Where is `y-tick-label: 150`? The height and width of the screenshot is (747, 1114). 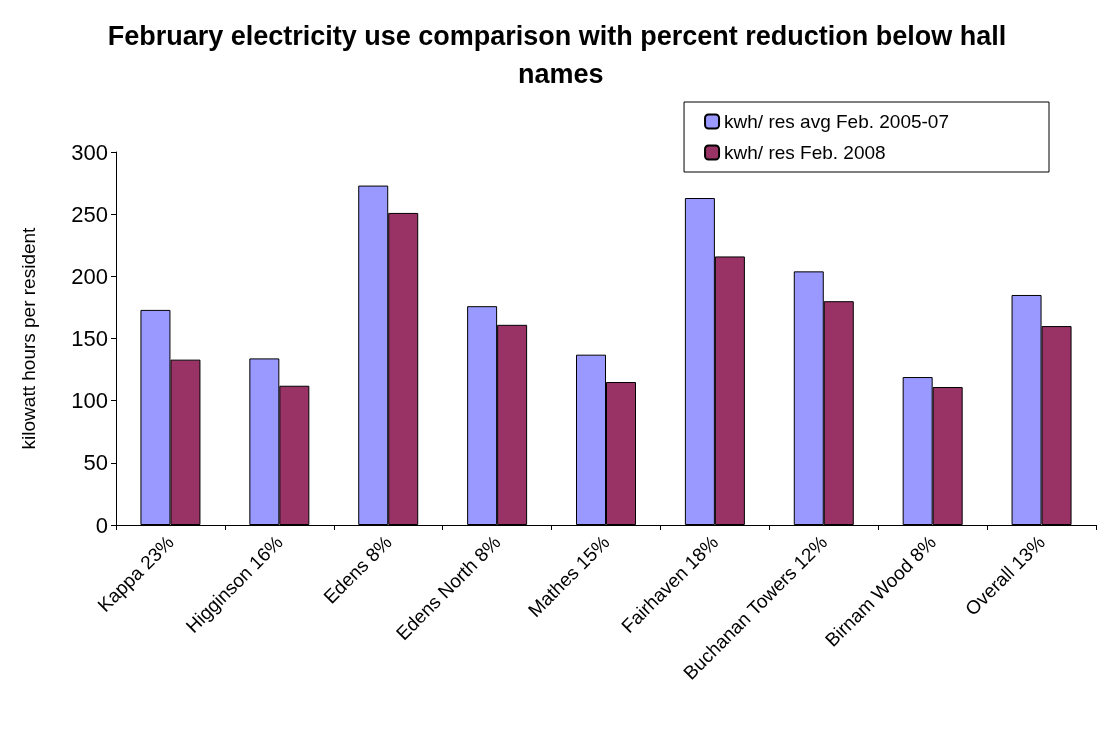
y-tick-label: 150 is located at coordinates (89, 338).